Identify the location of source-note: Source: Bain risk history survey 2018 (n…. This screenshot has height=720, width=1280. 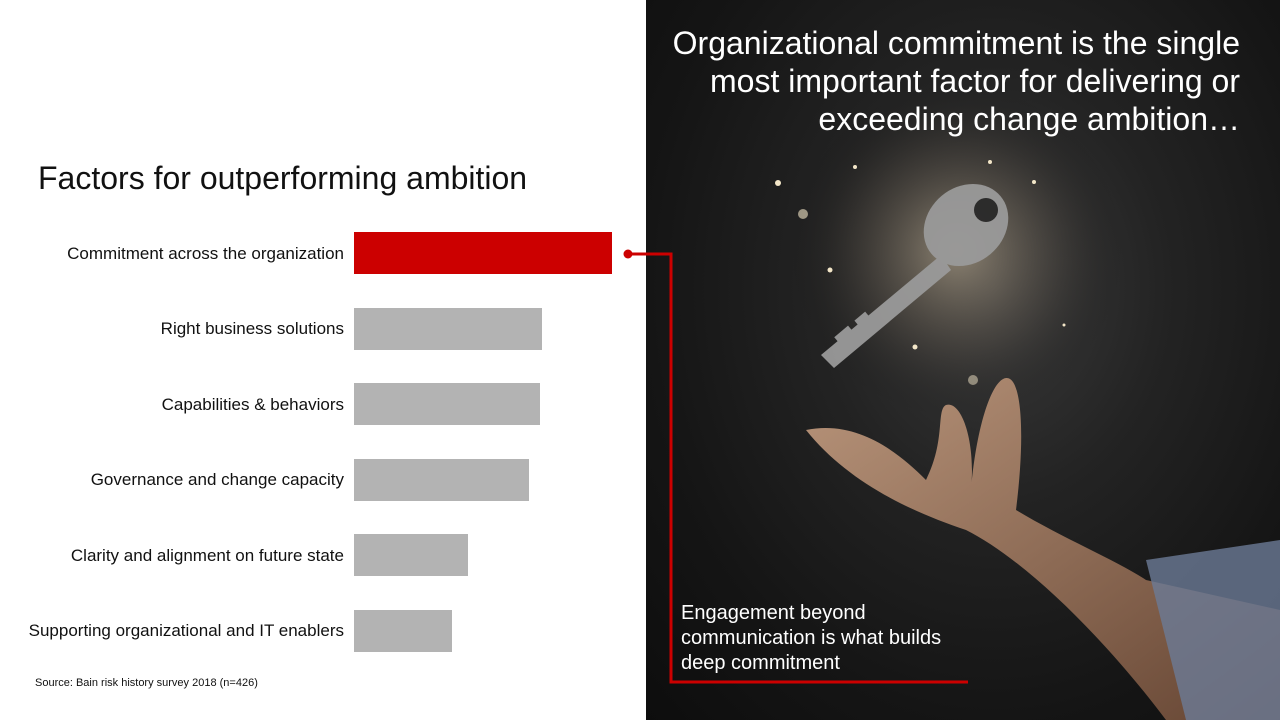
(146, 683).